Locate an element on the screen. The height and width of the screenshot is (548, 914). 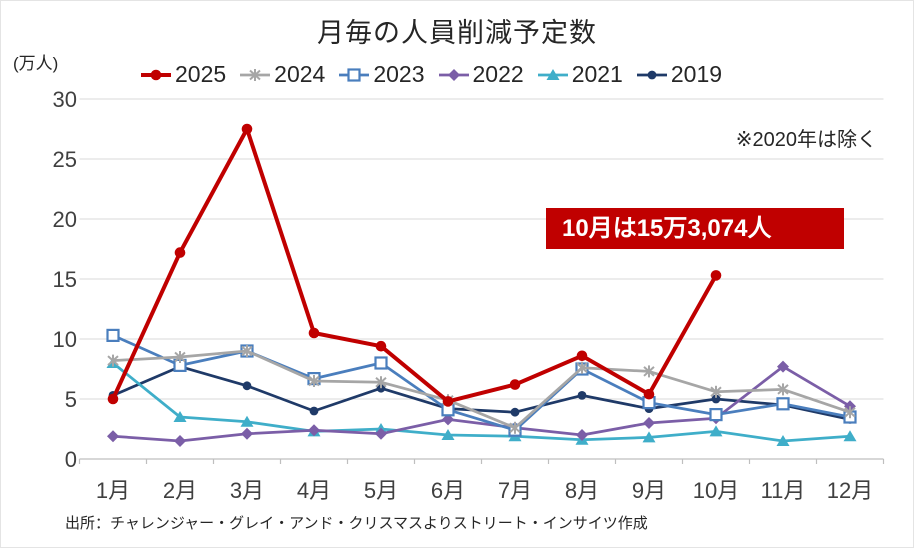
legend-marker-small-circle-icon is located at coordinates (651, 74).